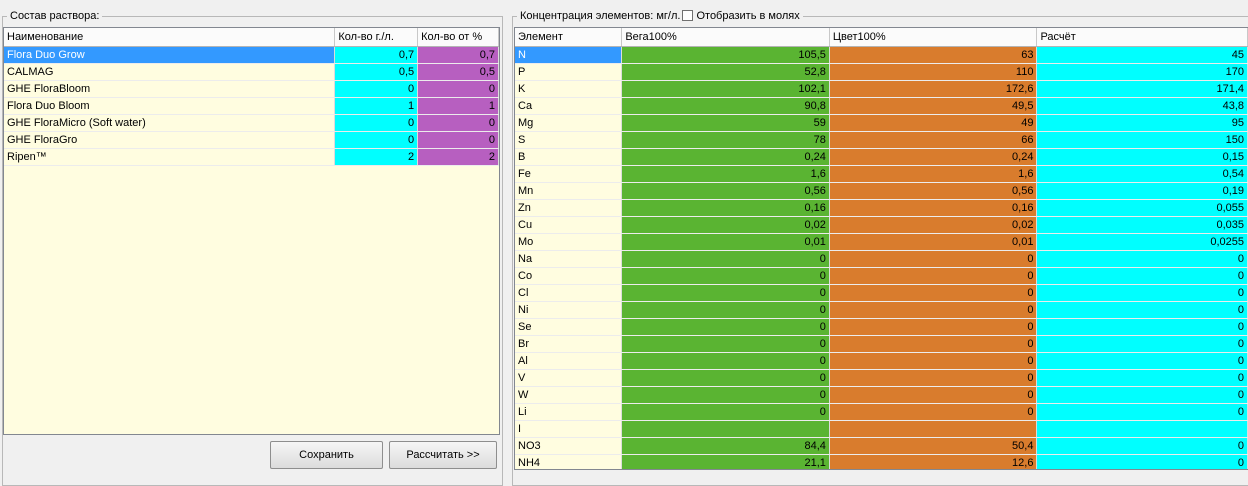 This screenshot has height=486, width=1248. I want to click on percent-cell: 0,7, so click(458, 55).